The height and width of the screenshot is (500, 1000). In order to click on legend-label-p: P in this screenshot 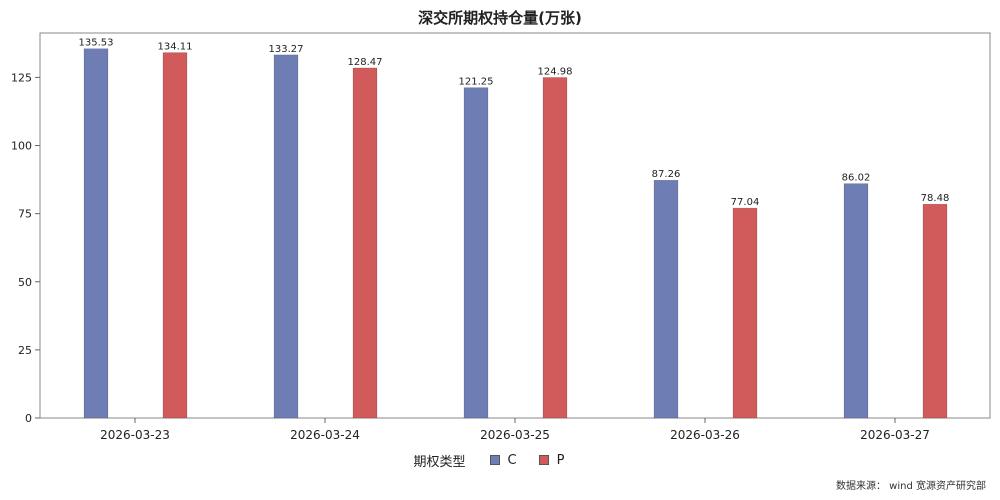, I will do `click(560, 460)`.